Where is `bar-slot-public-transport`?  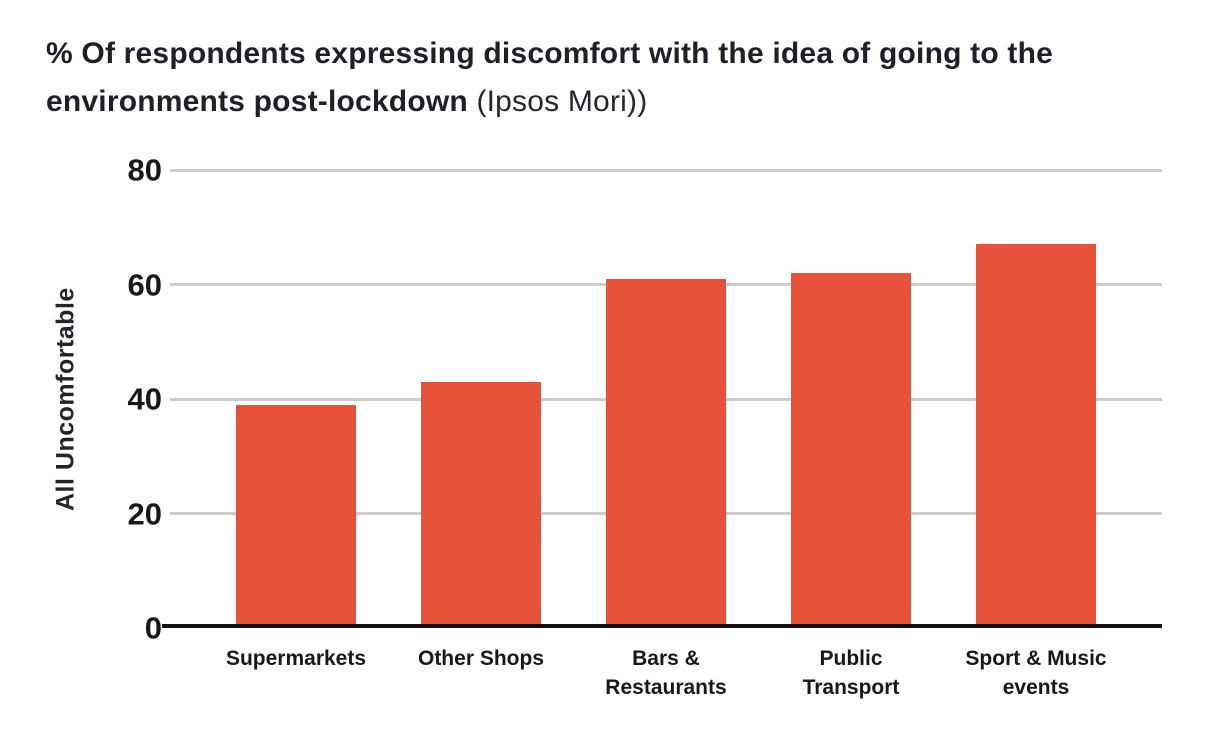 bar-slot-public-transport is located at coordinates (851, 450).